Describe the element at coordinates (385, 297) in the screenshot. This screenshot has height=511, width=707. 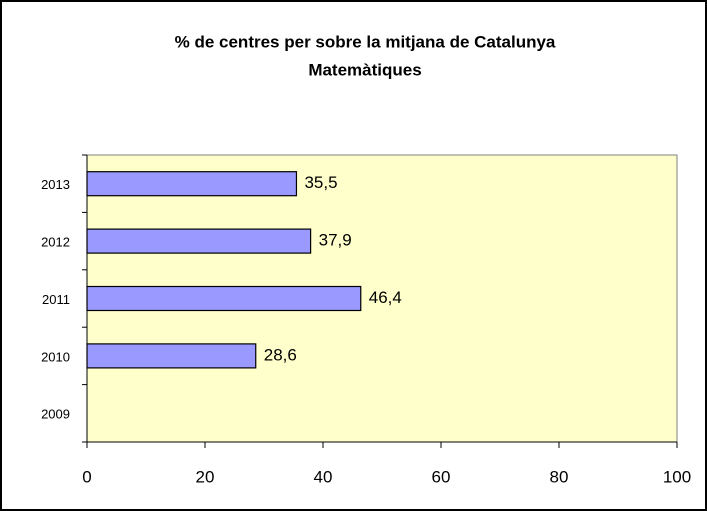
I see `data-label: 46,4` at that location.